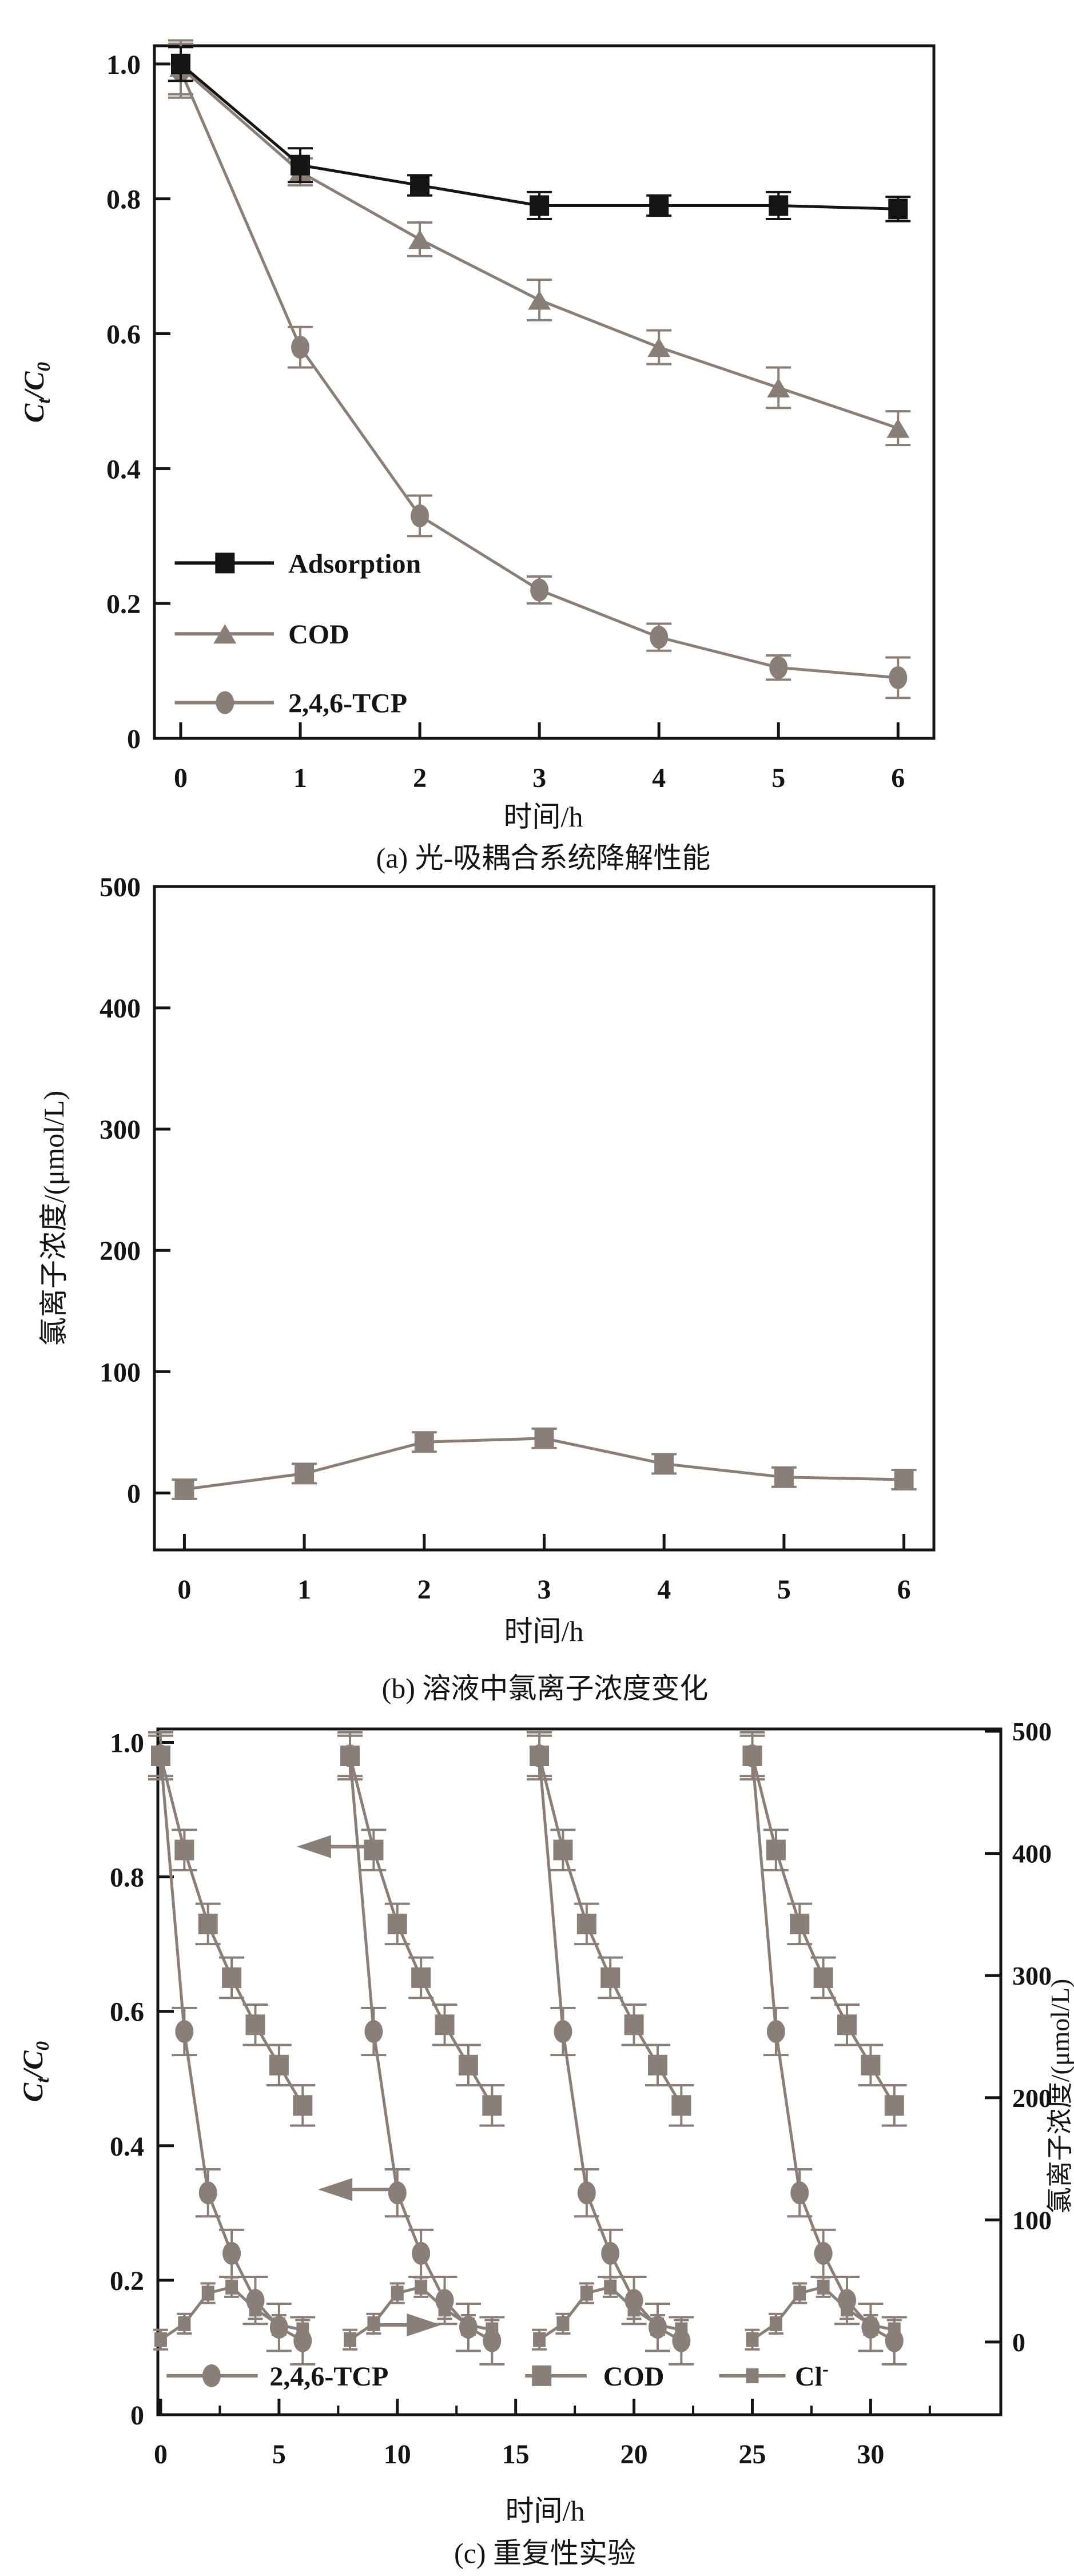 Image resolution: width=1074 pixels, height=2576 pixels. I want to click on svg-text: 25, so click(752, 2454).